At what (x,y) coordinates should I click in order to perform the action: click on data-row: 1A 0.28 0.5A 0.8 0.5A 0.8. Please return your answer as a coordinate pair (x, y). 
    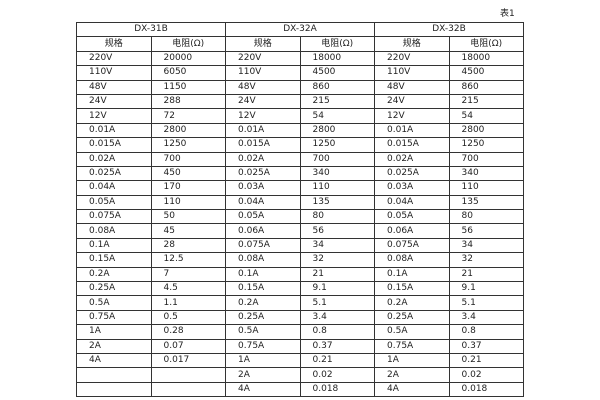
    Looking at the image, I should click on (300, 332).